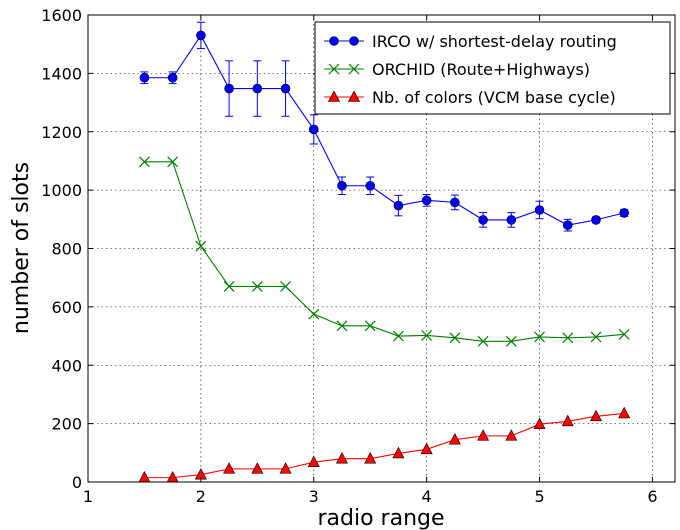  Describe the element at coordinates (652, 496) in the screenshot. I see `x-tick-label: 6` at that location.